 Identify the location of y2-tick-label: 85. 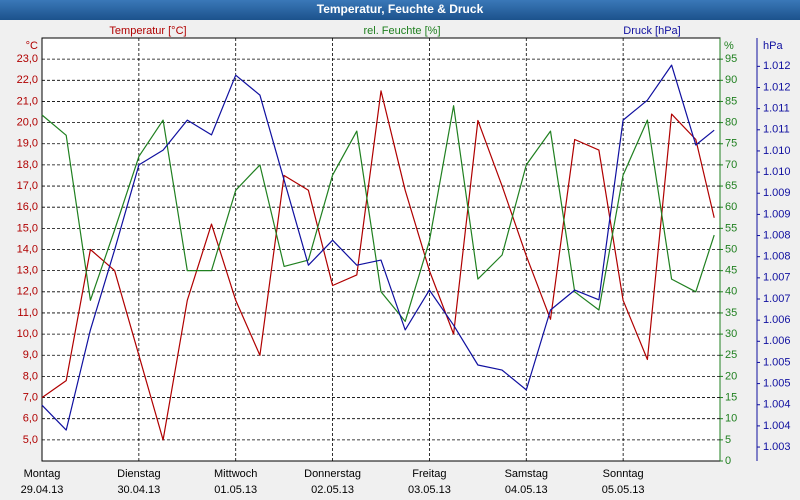
(731, 101).